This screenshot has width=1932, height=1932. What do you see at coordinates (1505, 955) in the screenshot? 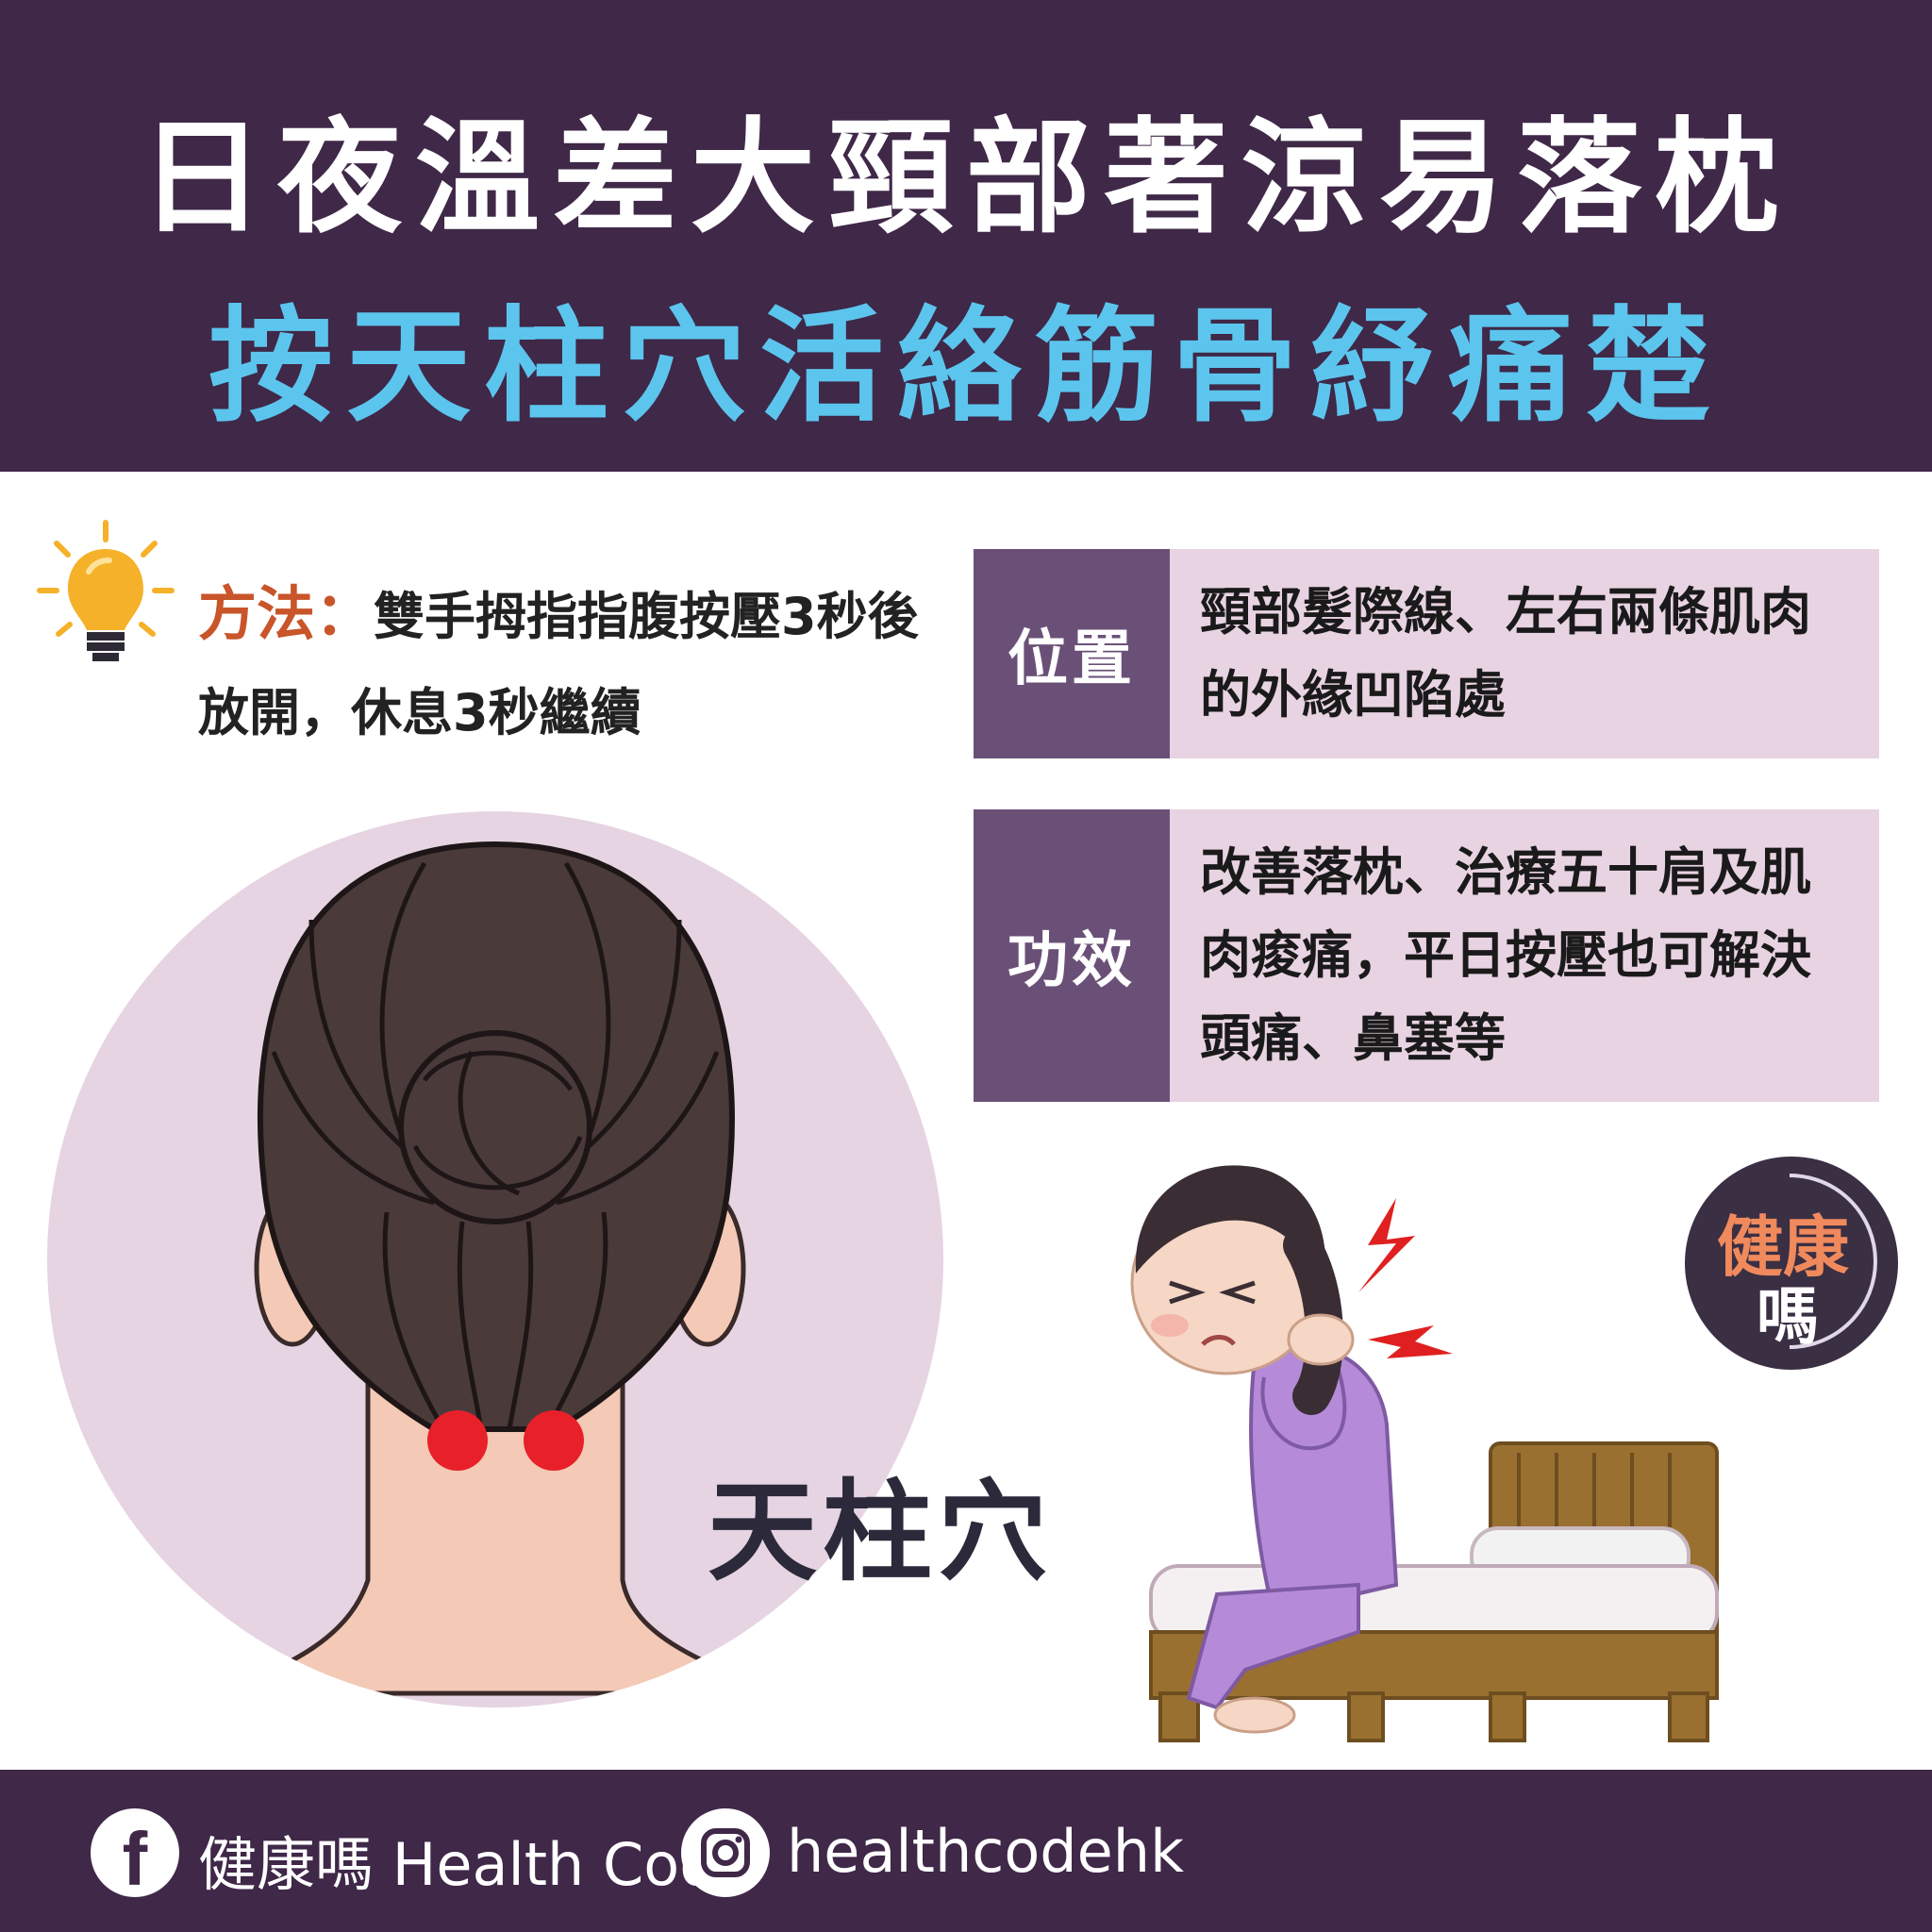
I see `effect-text: 改善落枕、治療五十肩及肌肉痠痛，平日按壓也可解決頭痛、鼻塞等` at bounding box center [1505, 955].